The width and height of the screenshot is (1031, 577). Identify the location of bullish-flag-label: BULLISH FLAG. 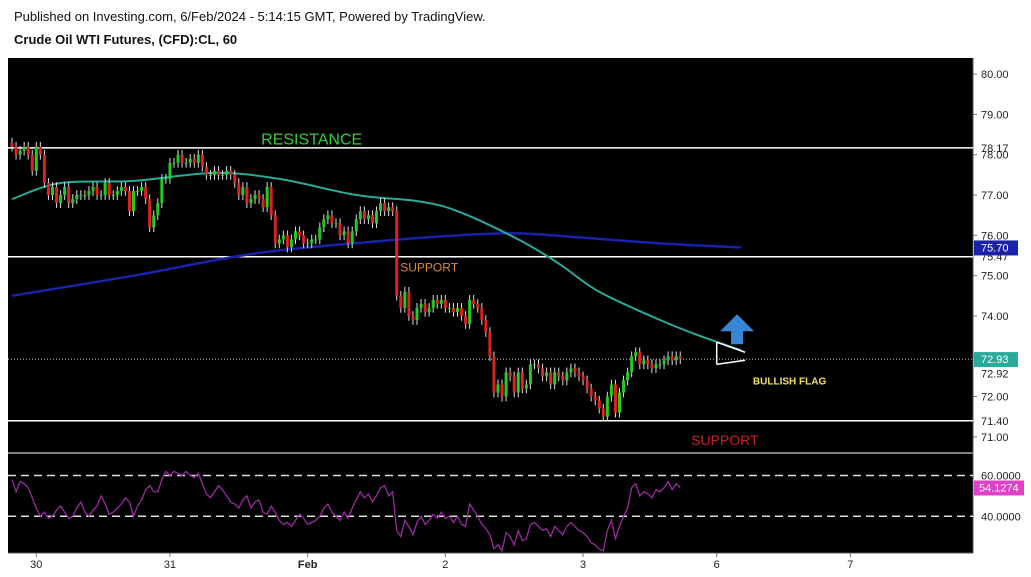
(790, 381).